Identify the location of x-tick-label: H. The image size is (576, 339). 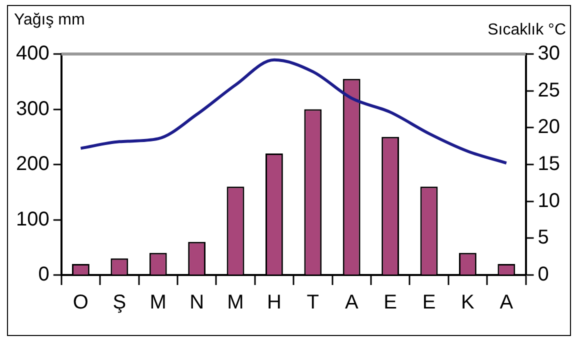
(274, 303).